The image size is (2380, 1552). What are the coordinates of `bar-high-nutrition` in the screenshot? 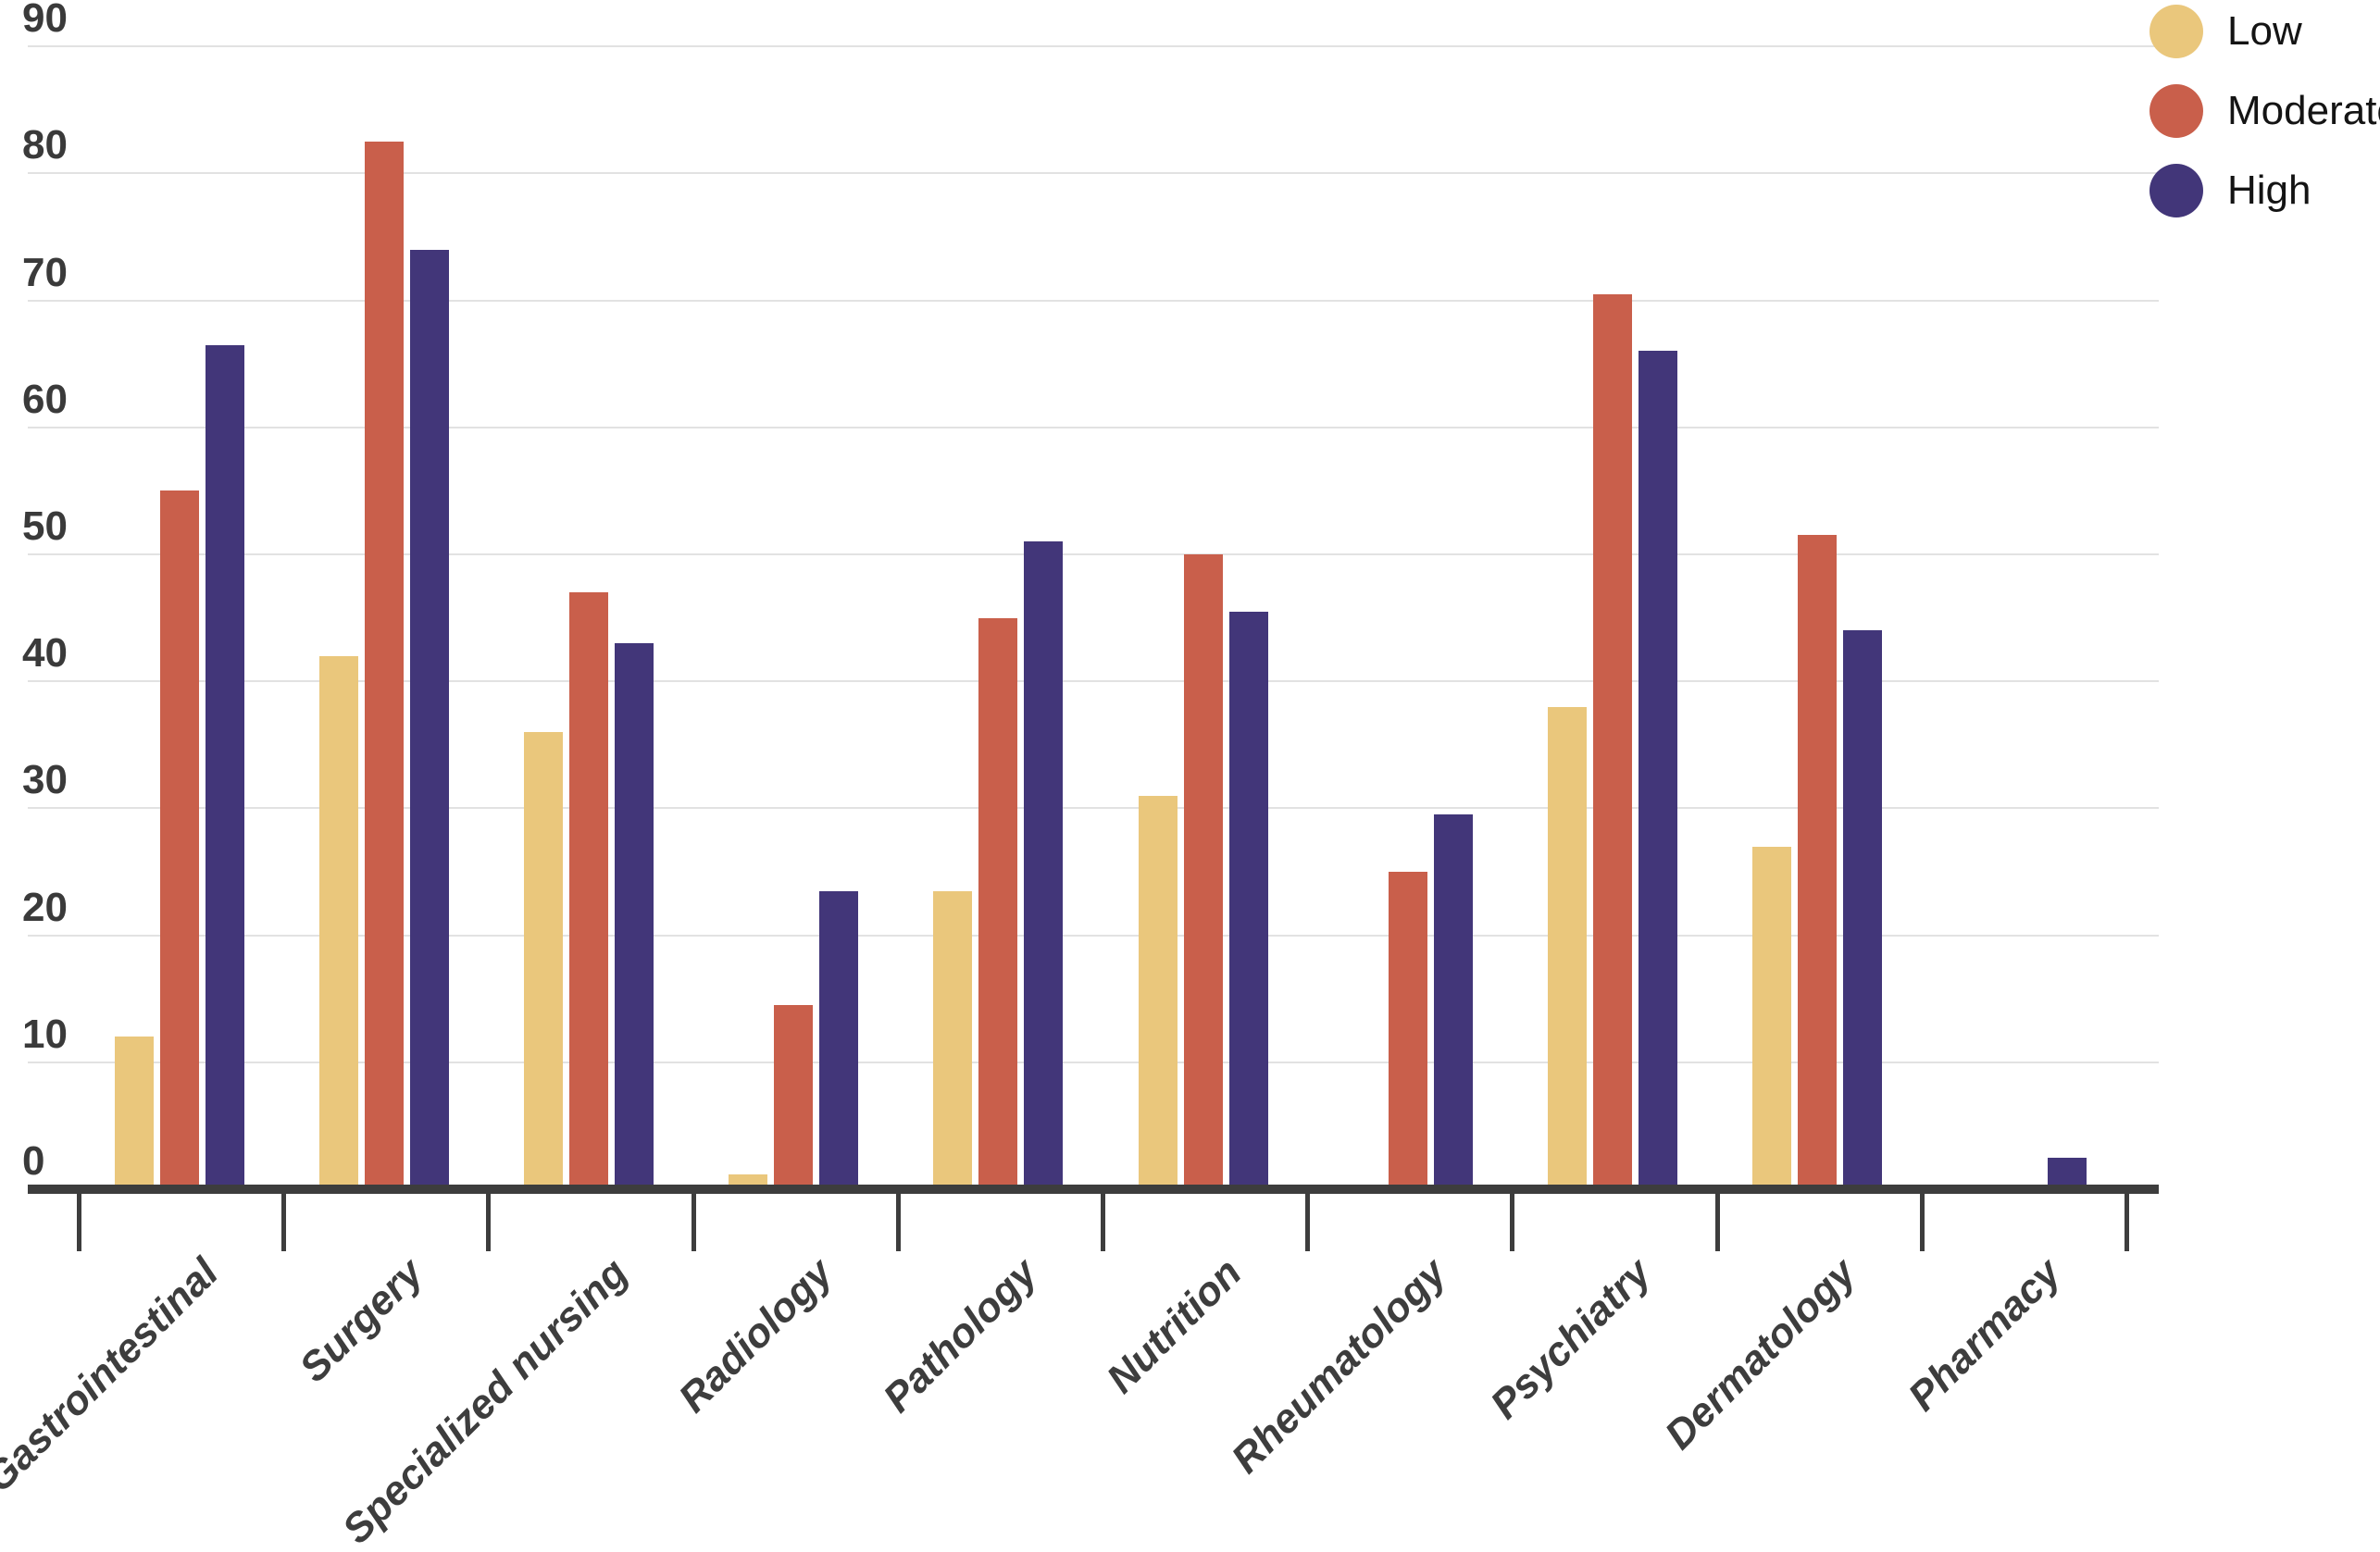 It's located at (1248, 903).